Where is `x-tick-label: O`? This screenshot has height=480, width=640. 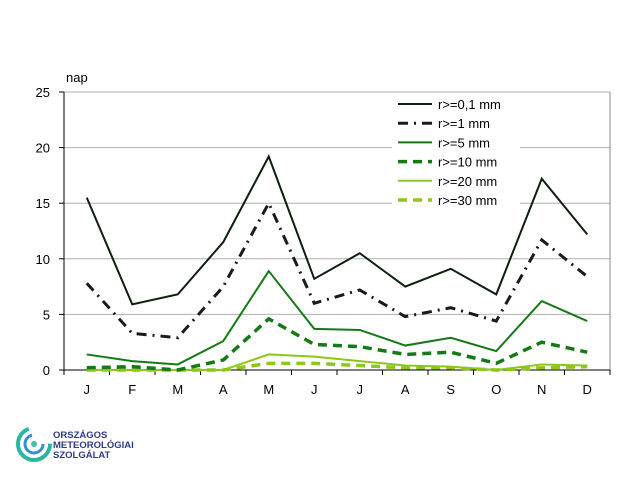 x-tick-label: O is located at coordinates (496, 389).